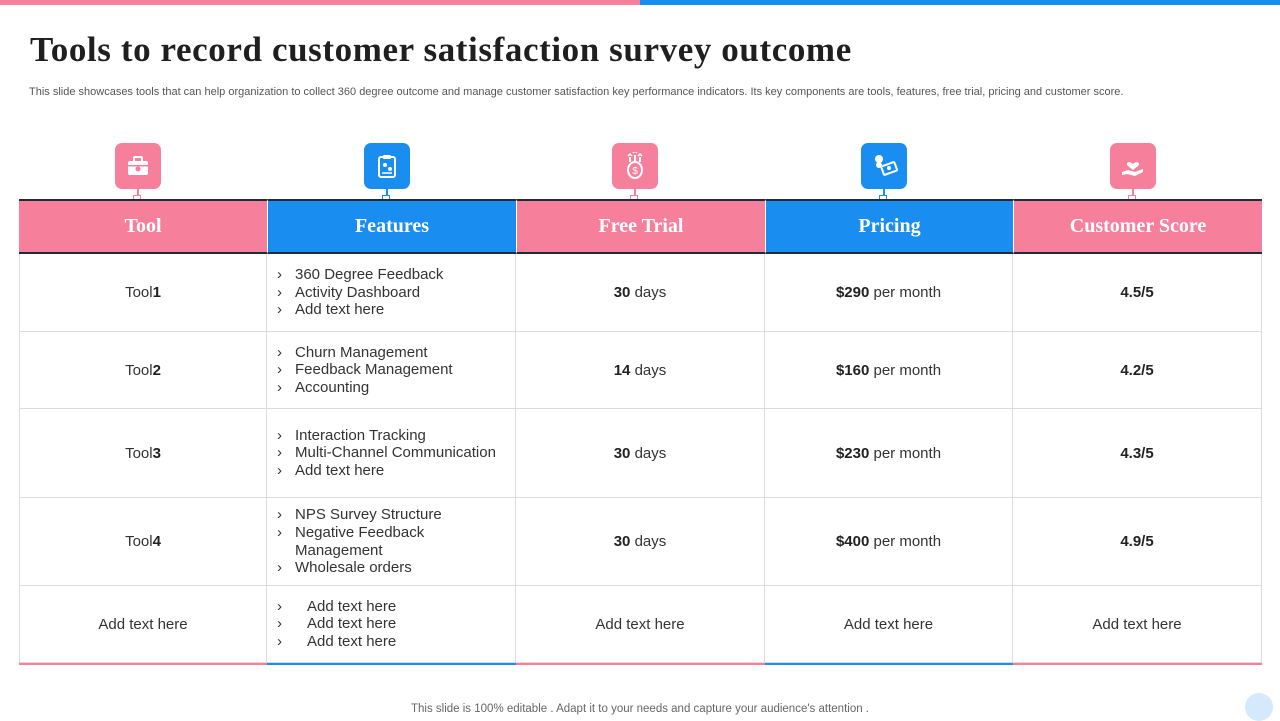 The image size is (1280, 721). I want to click on table-row-3-tool: Tool 3, so click(143, 453).